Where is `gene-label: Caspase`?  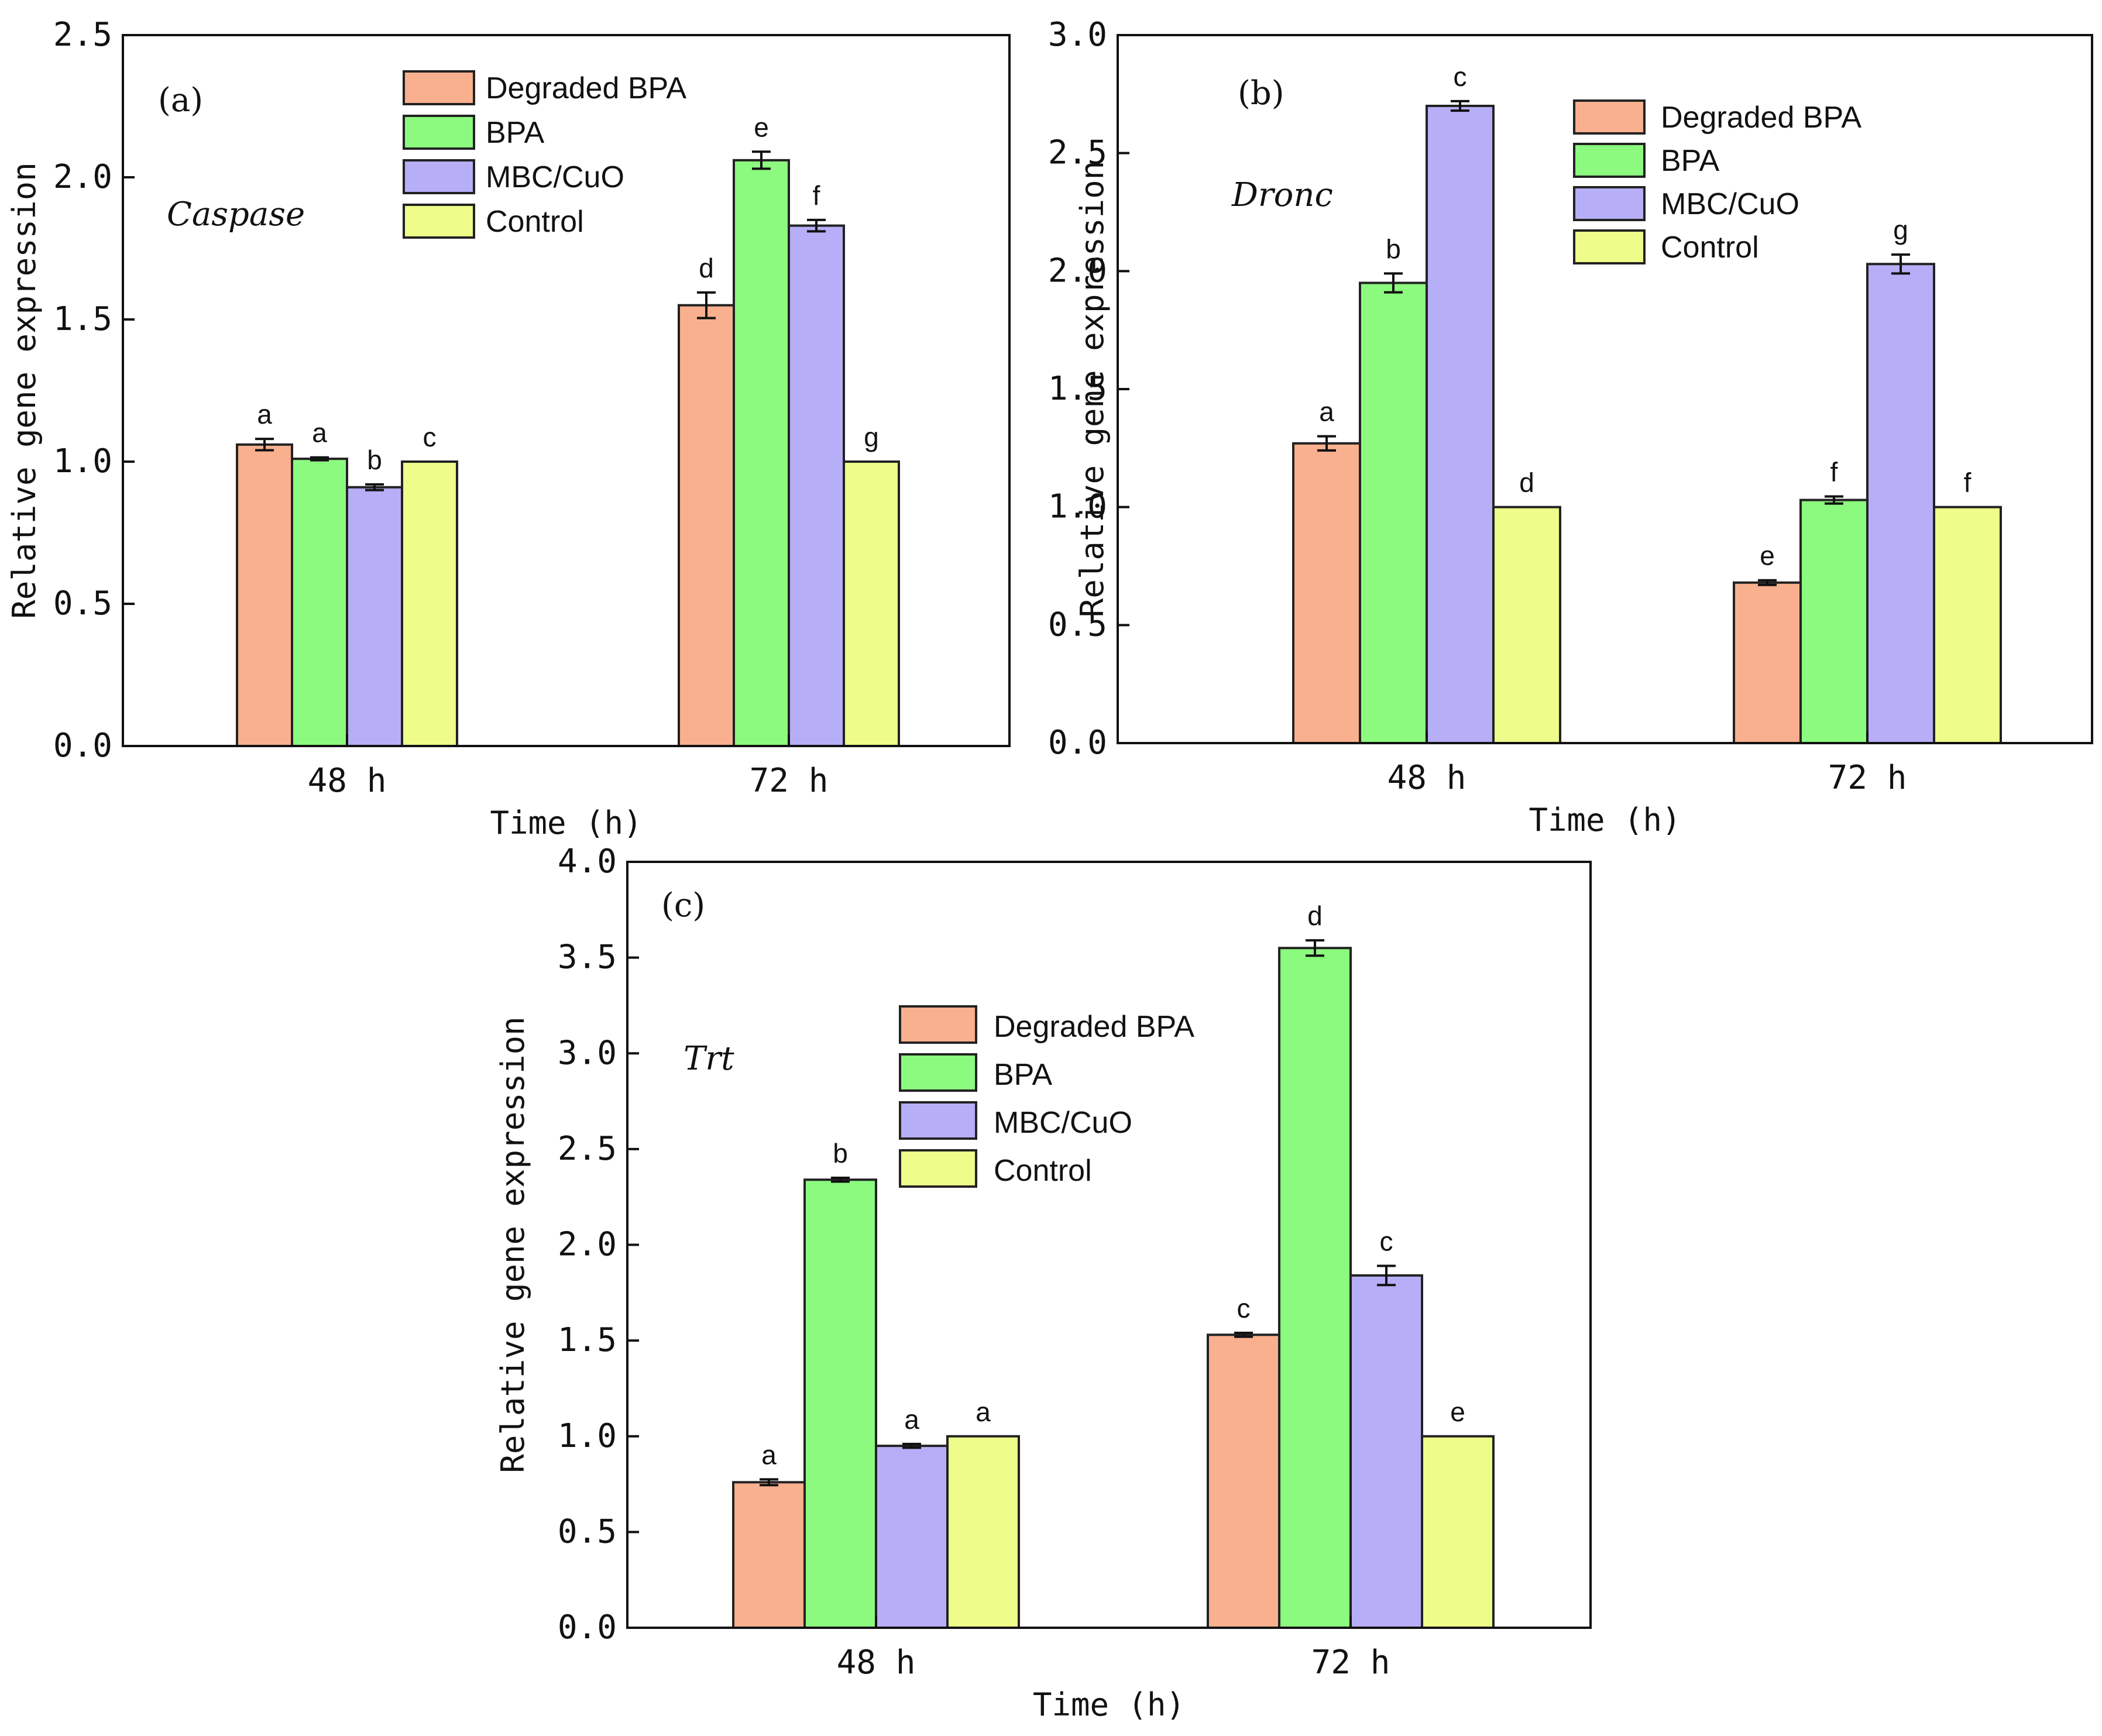 gene-label: Caspase is located at coordinates (236, 214).